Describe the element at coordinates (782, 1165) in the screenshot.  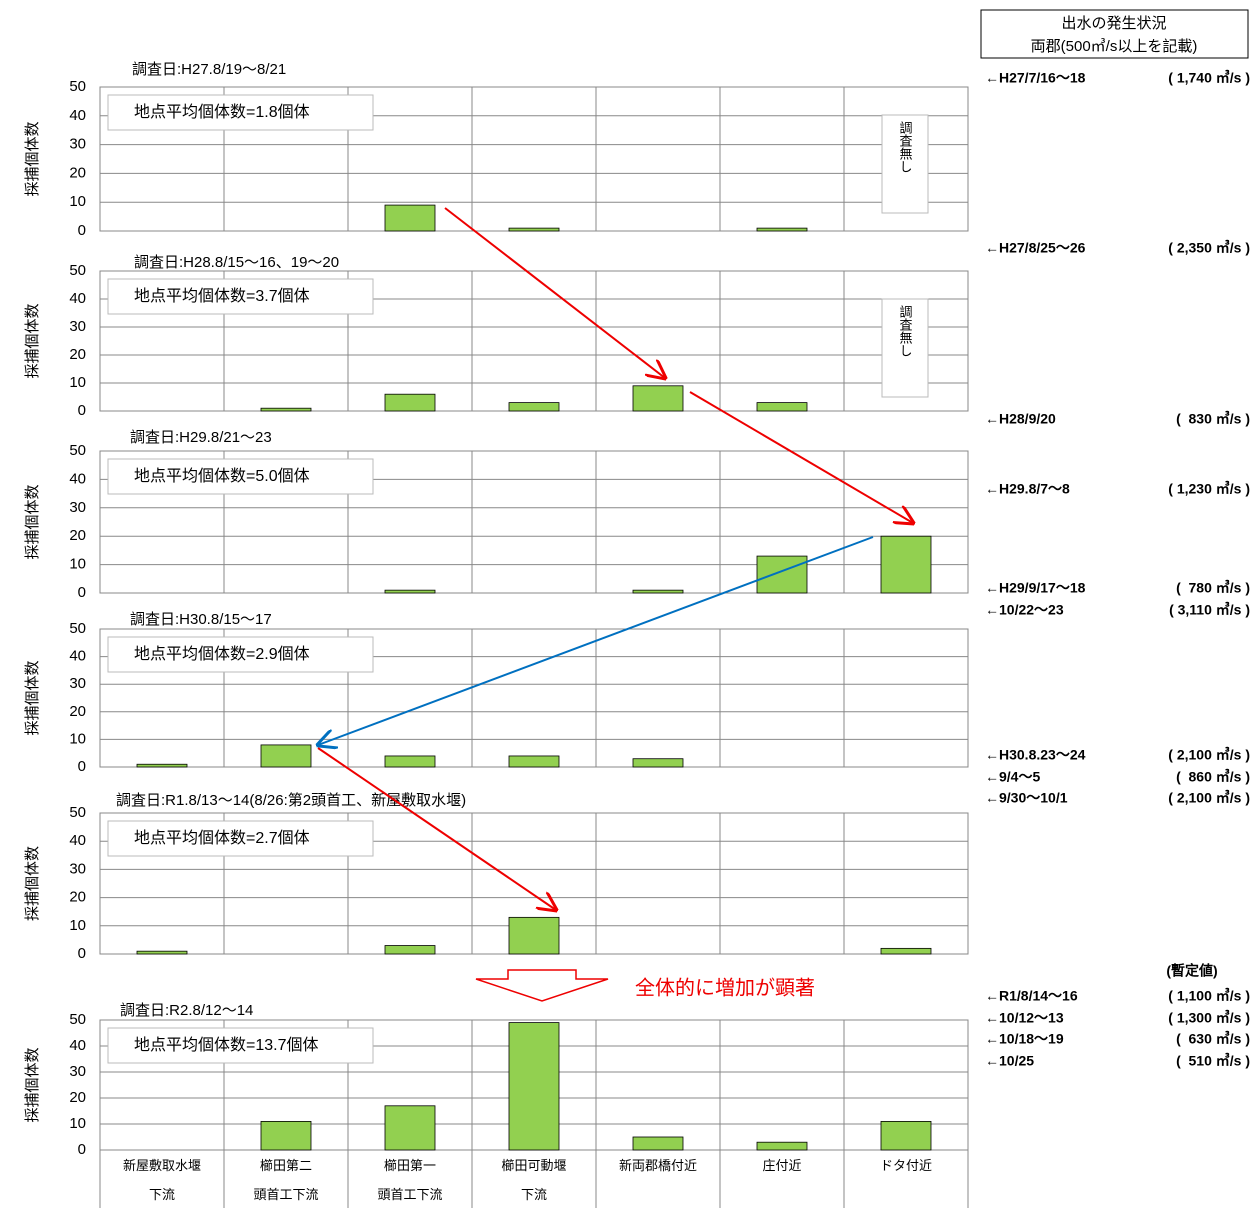
I see `x-tick-label: 庄付近` at that location.